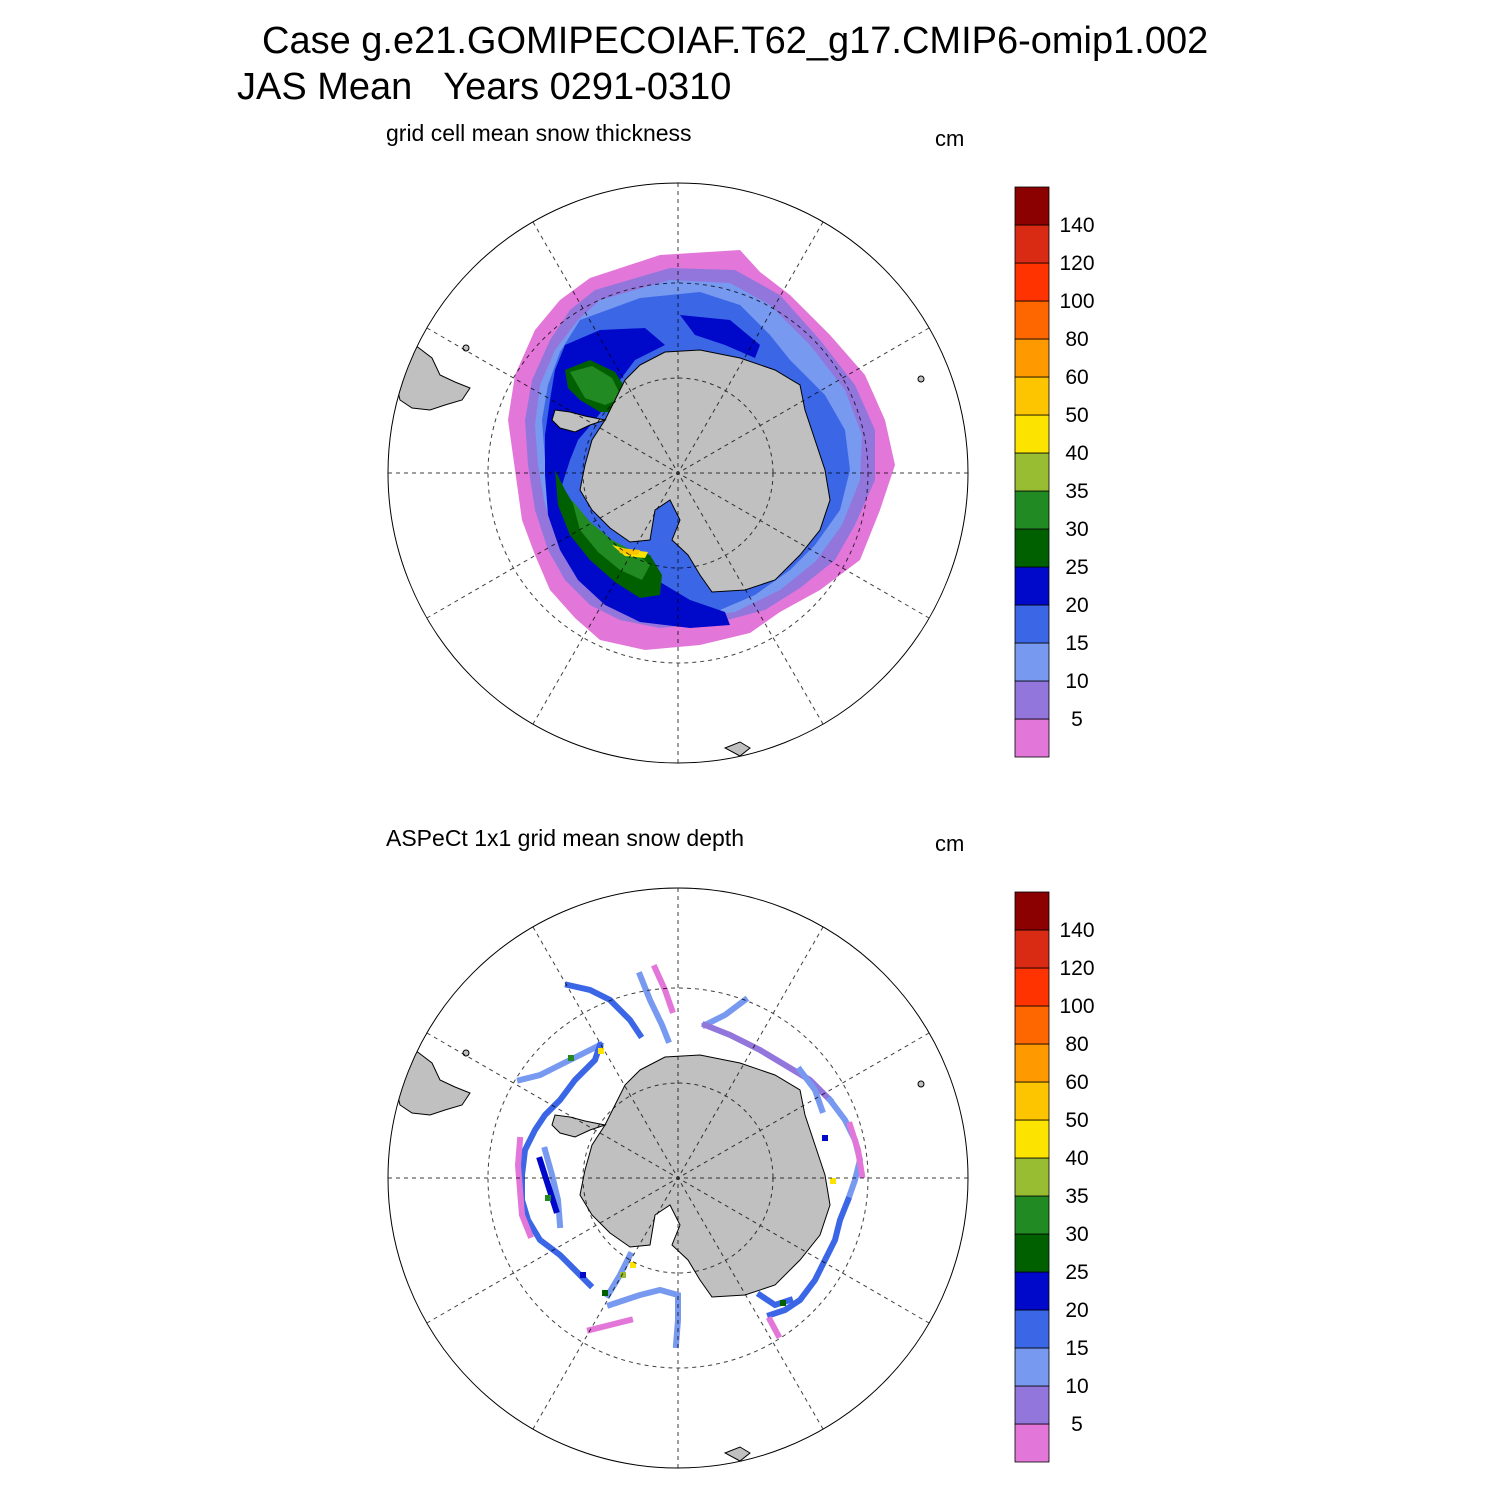 This screenshot has width=1500, height=1500. I want to click on panel1-snow-20-25-b, so click(720, 336).